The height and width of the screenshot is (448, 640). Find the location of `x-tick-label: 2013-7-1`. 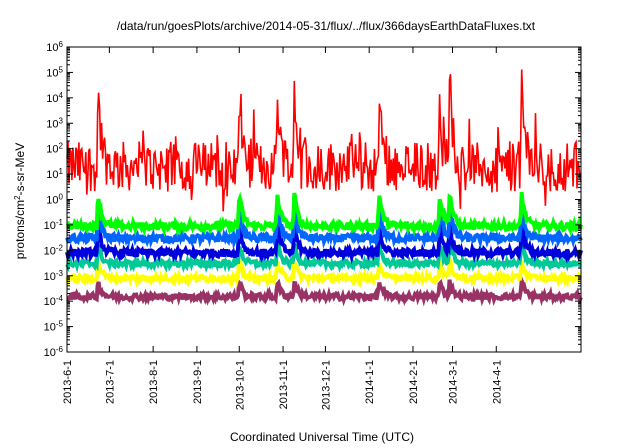

x-tick-label: 2013-7-1 is located at coordinates (110, 382).